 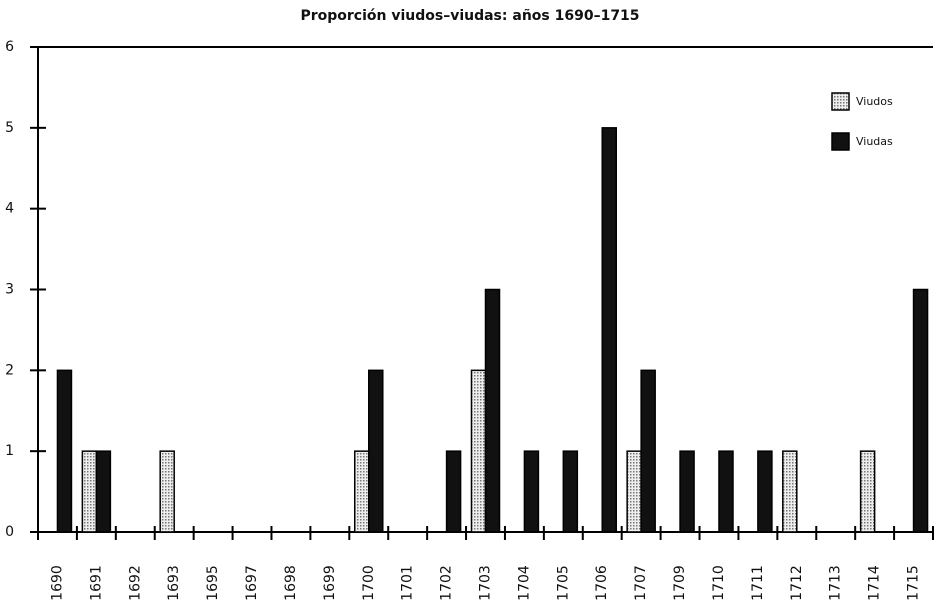 What do you see at coordinates (135, 583) in the screenshot?
I see `x-tick-label: 1692` at bounding box center [135, 583].